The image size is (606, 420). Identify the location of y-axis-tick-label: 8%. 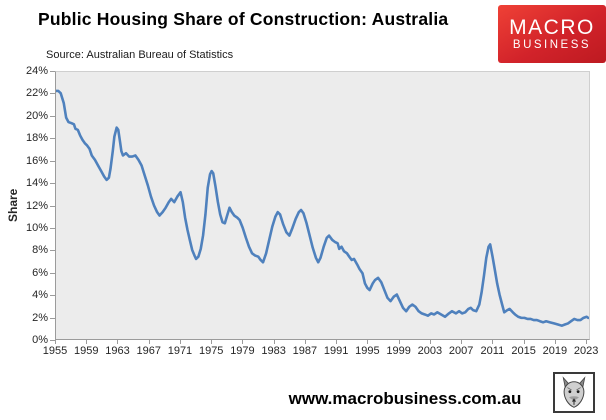
(40, 250).